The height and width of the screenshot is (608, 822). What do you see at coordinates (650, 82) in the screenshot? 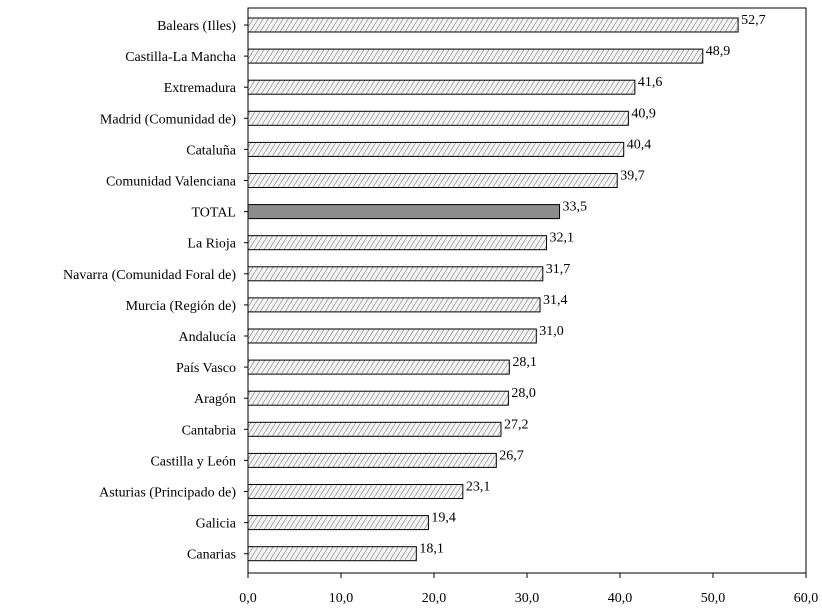
I see `value-label-extremadura: 41,6` at bounding box center [650, 82].